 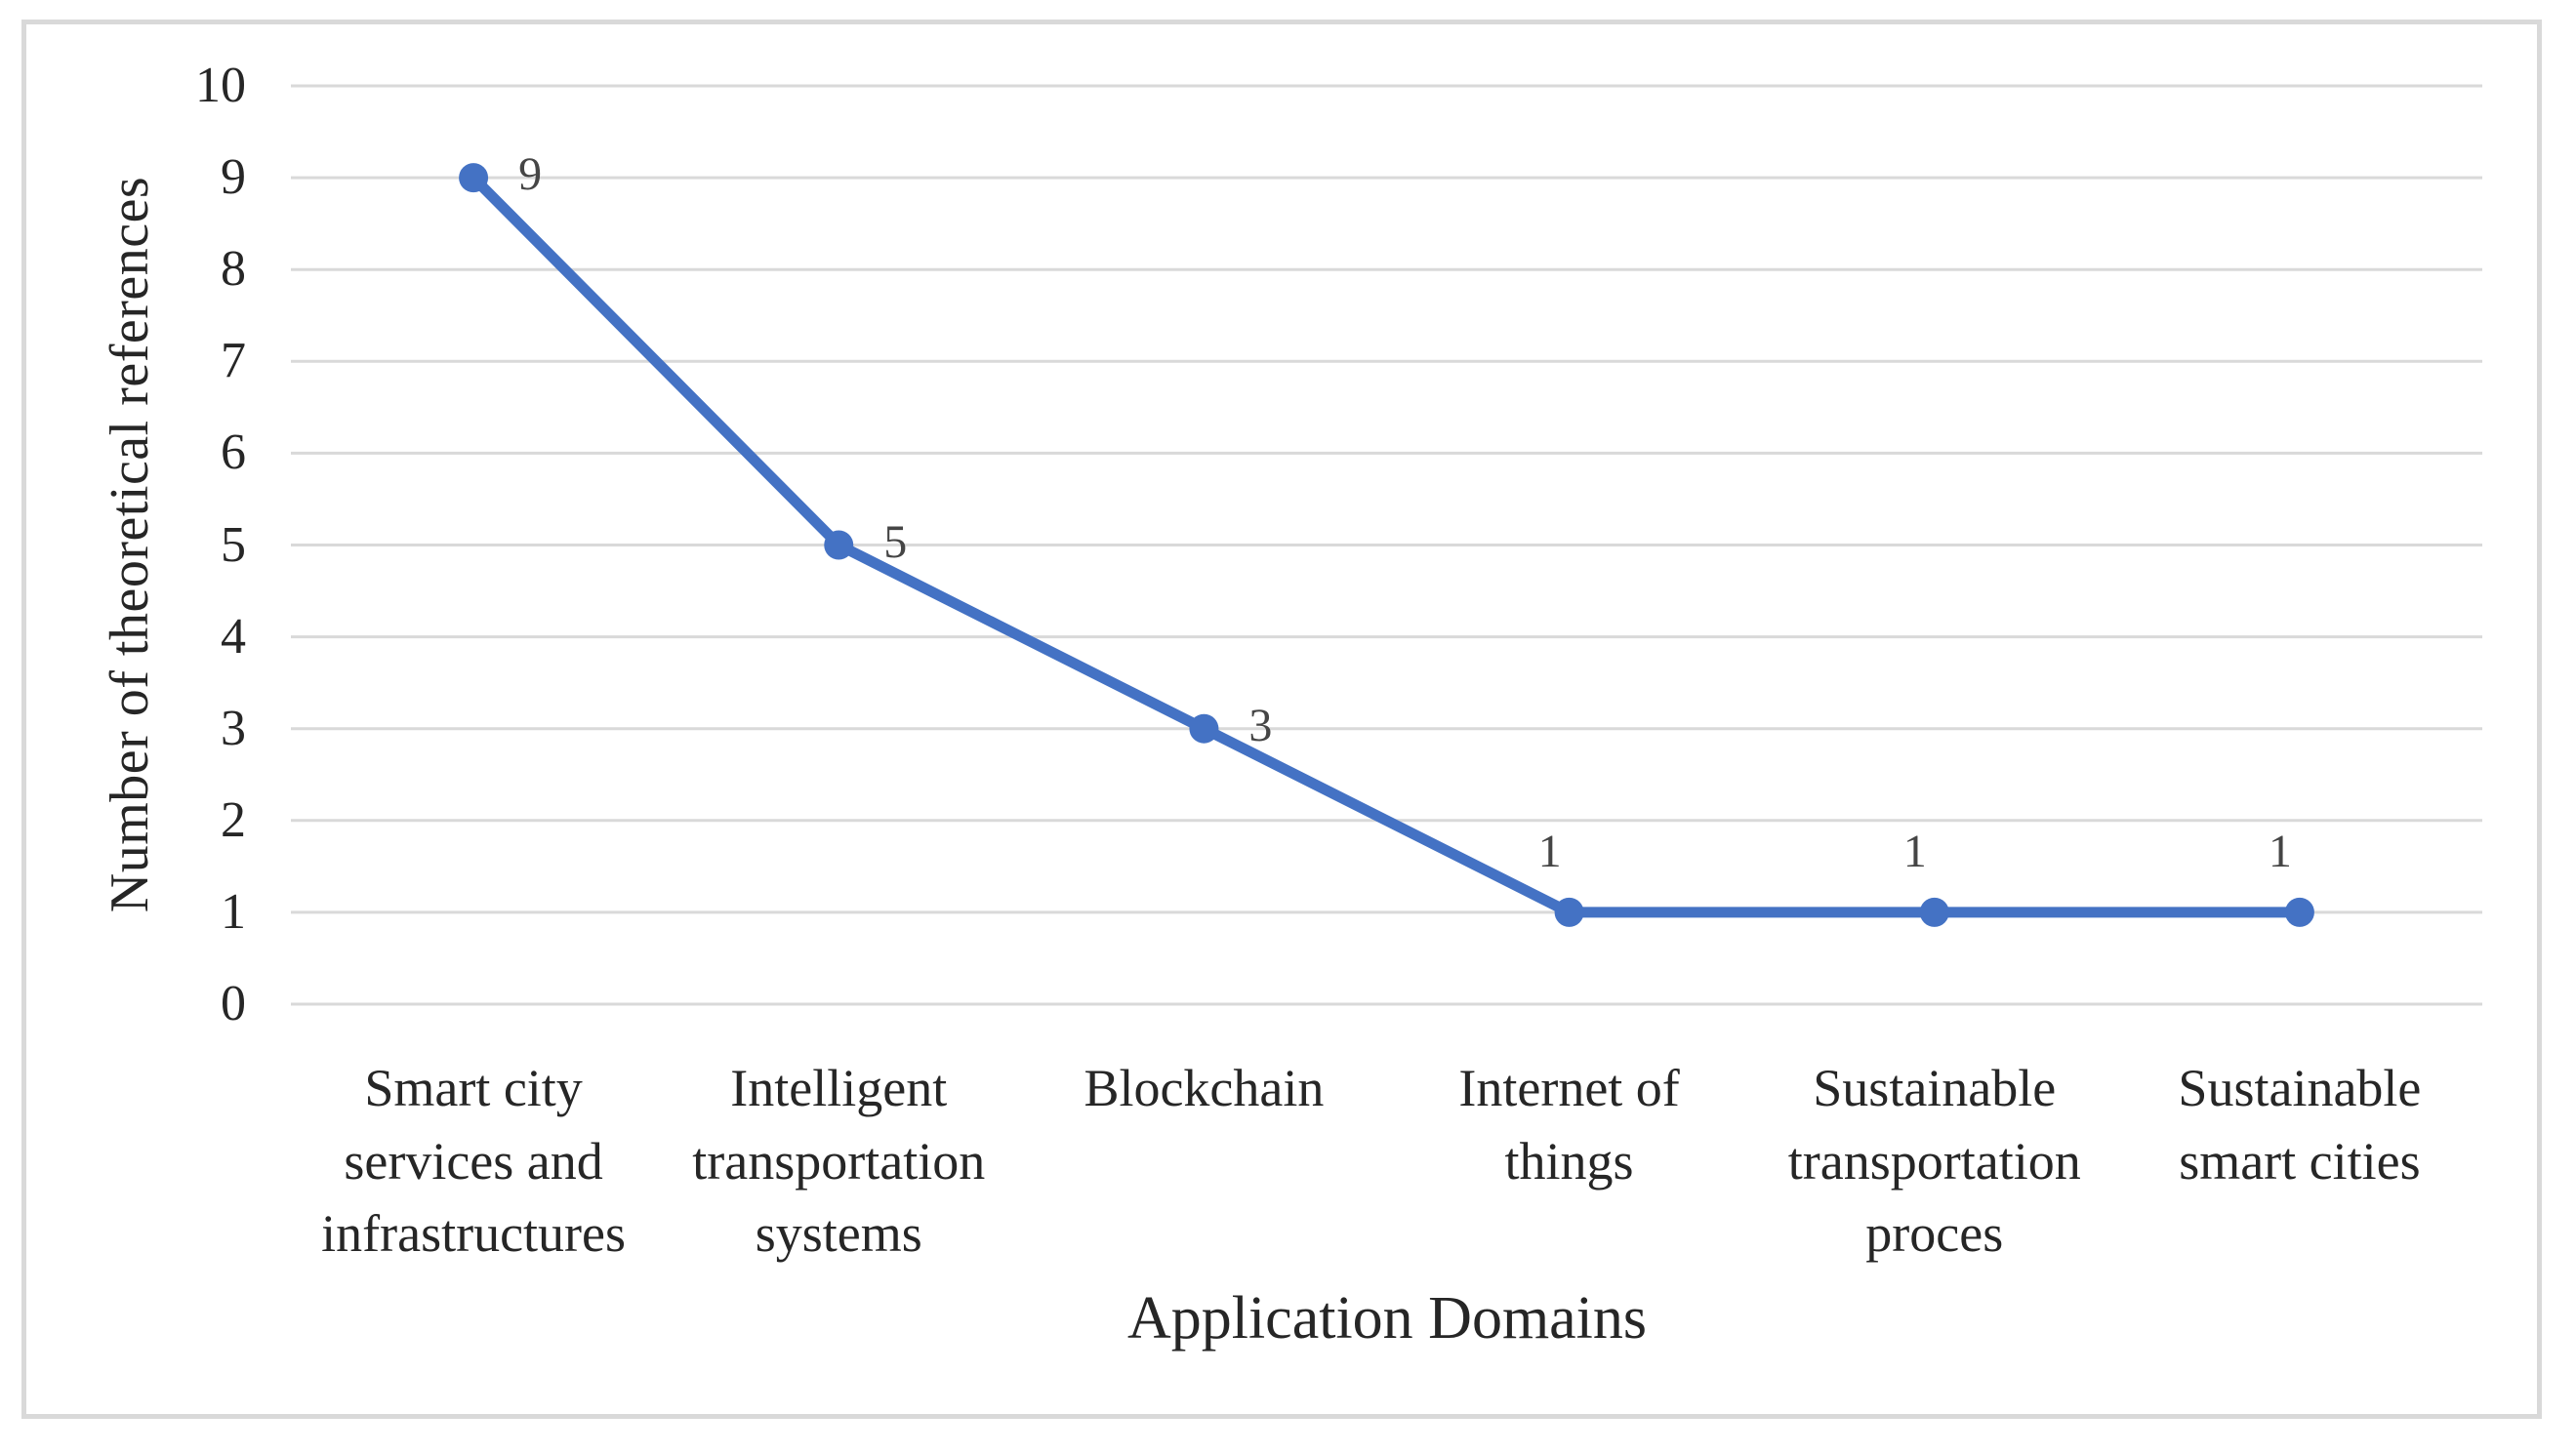 I want to click on y-tick-label: 4, so click(x=233, y=636).